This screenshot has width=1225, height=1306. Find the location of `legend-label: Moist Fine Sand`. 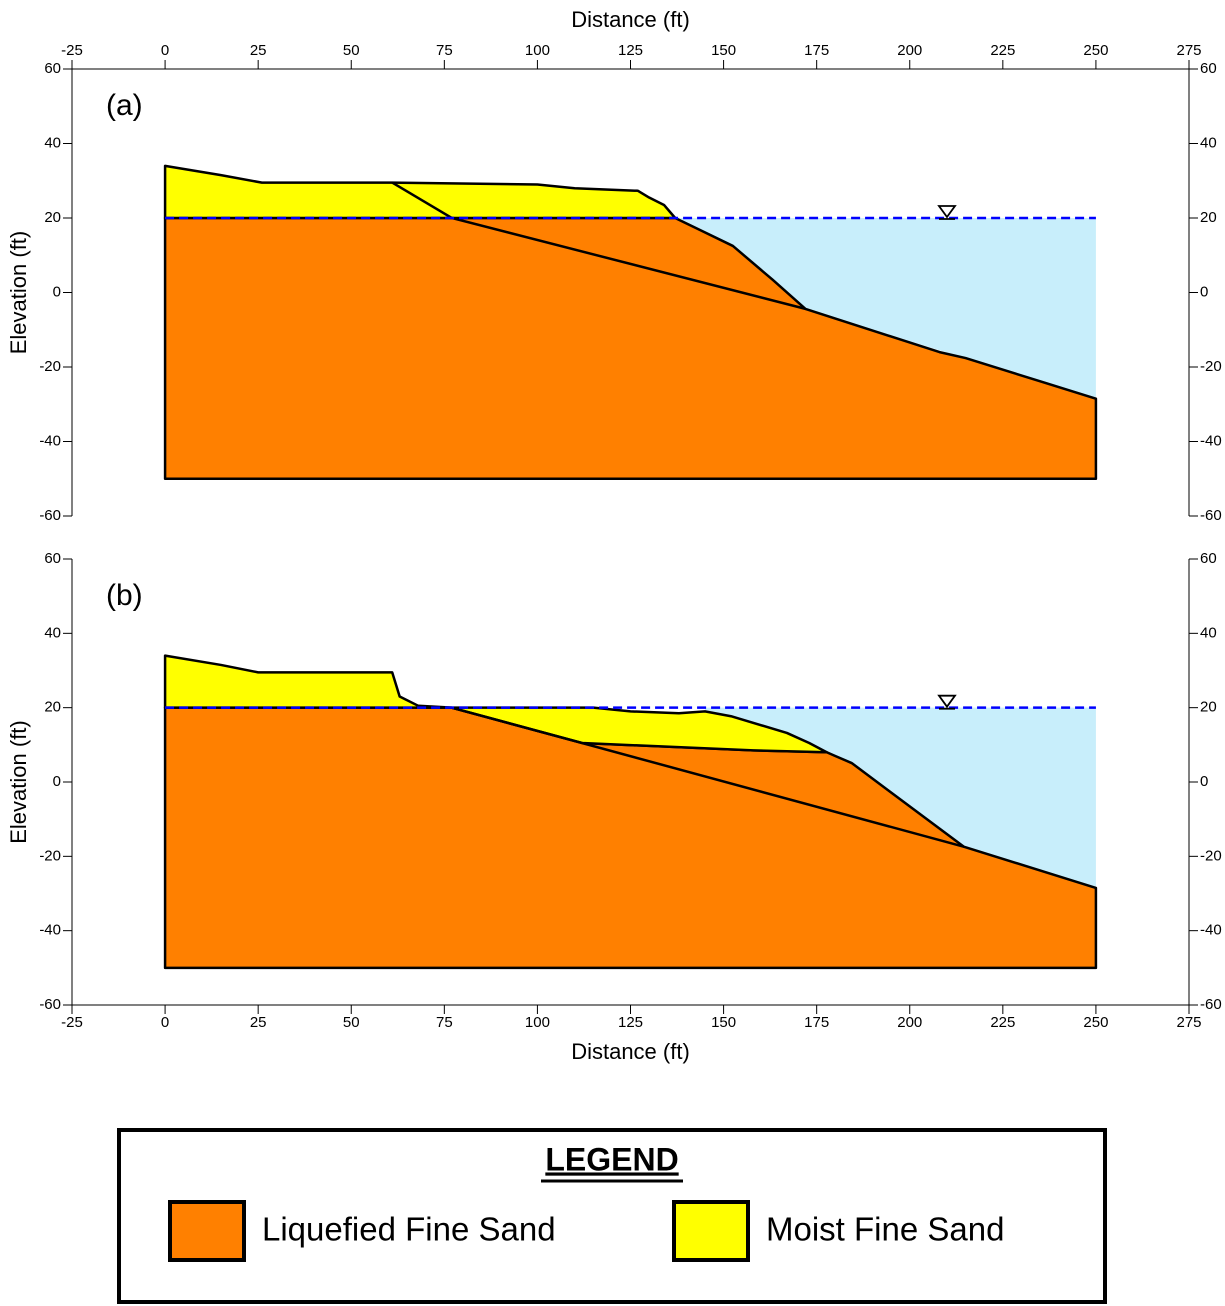

legend-label: Moist Fine Sand is located at coordinates (885, 1229).